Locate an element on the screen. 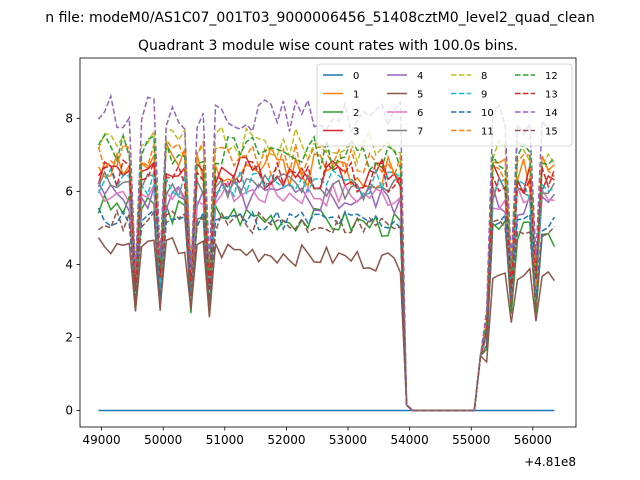  y-axis: 0 2 4 6 8 is located at coordinates (72, 264).